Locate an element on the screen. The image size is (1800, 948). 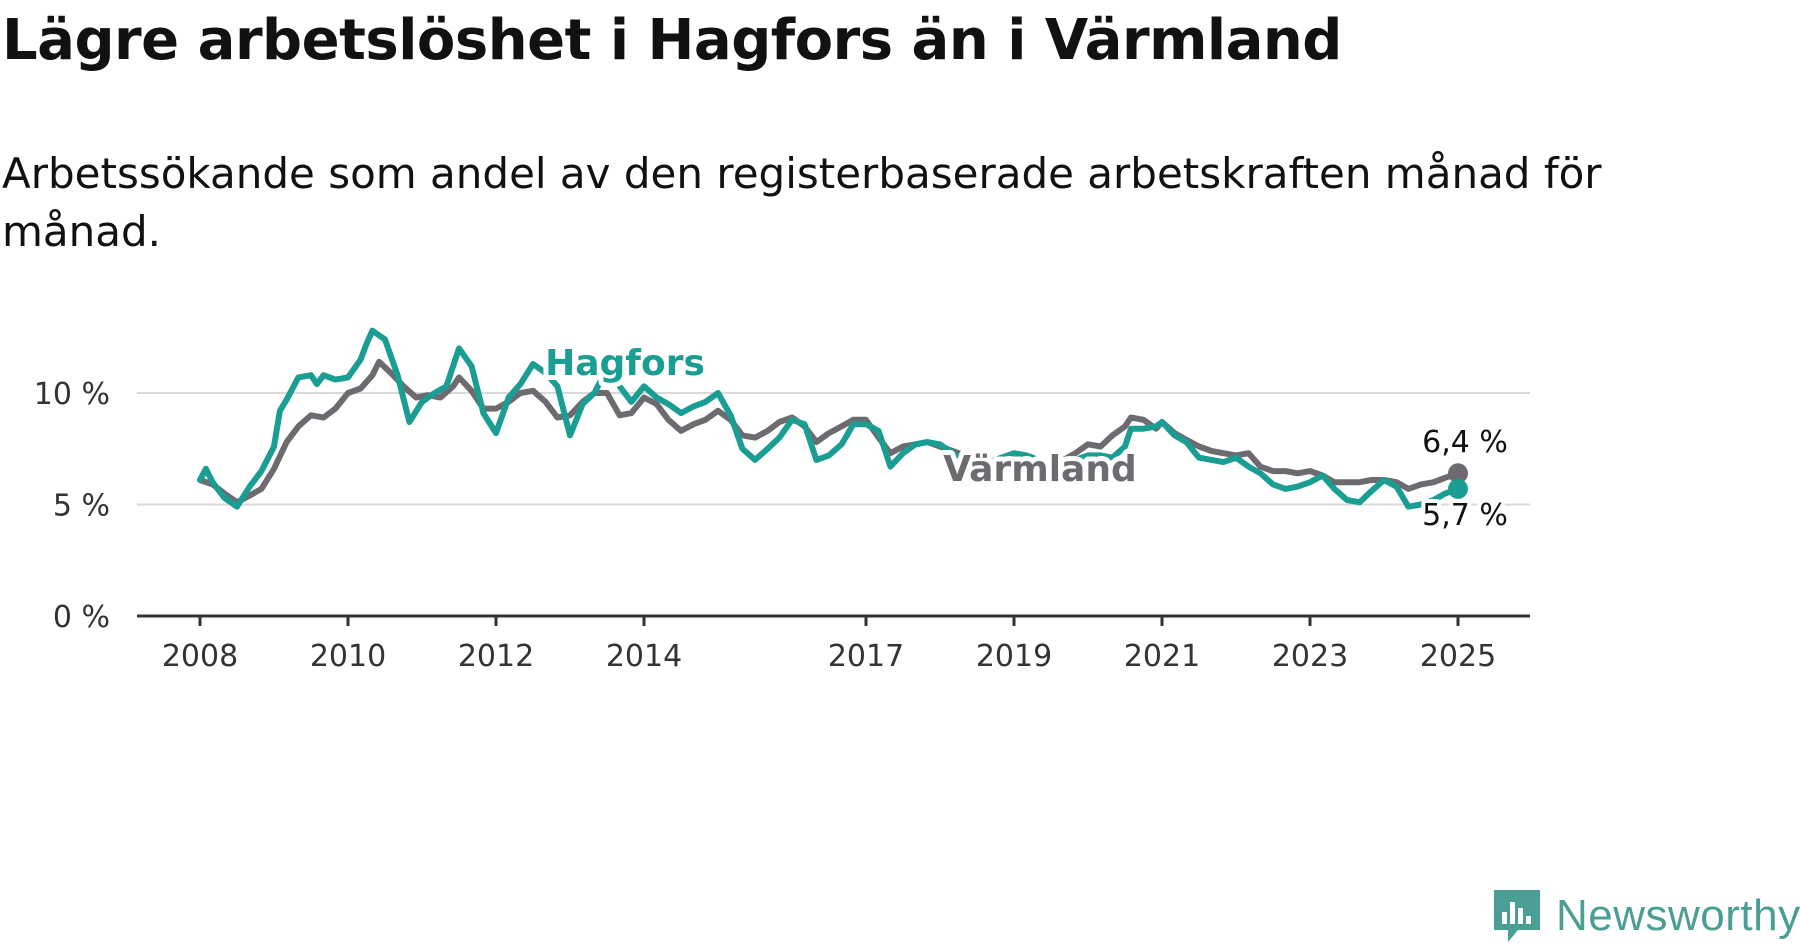
x-tick-label: 2017 is located at coordinates (866, 656).